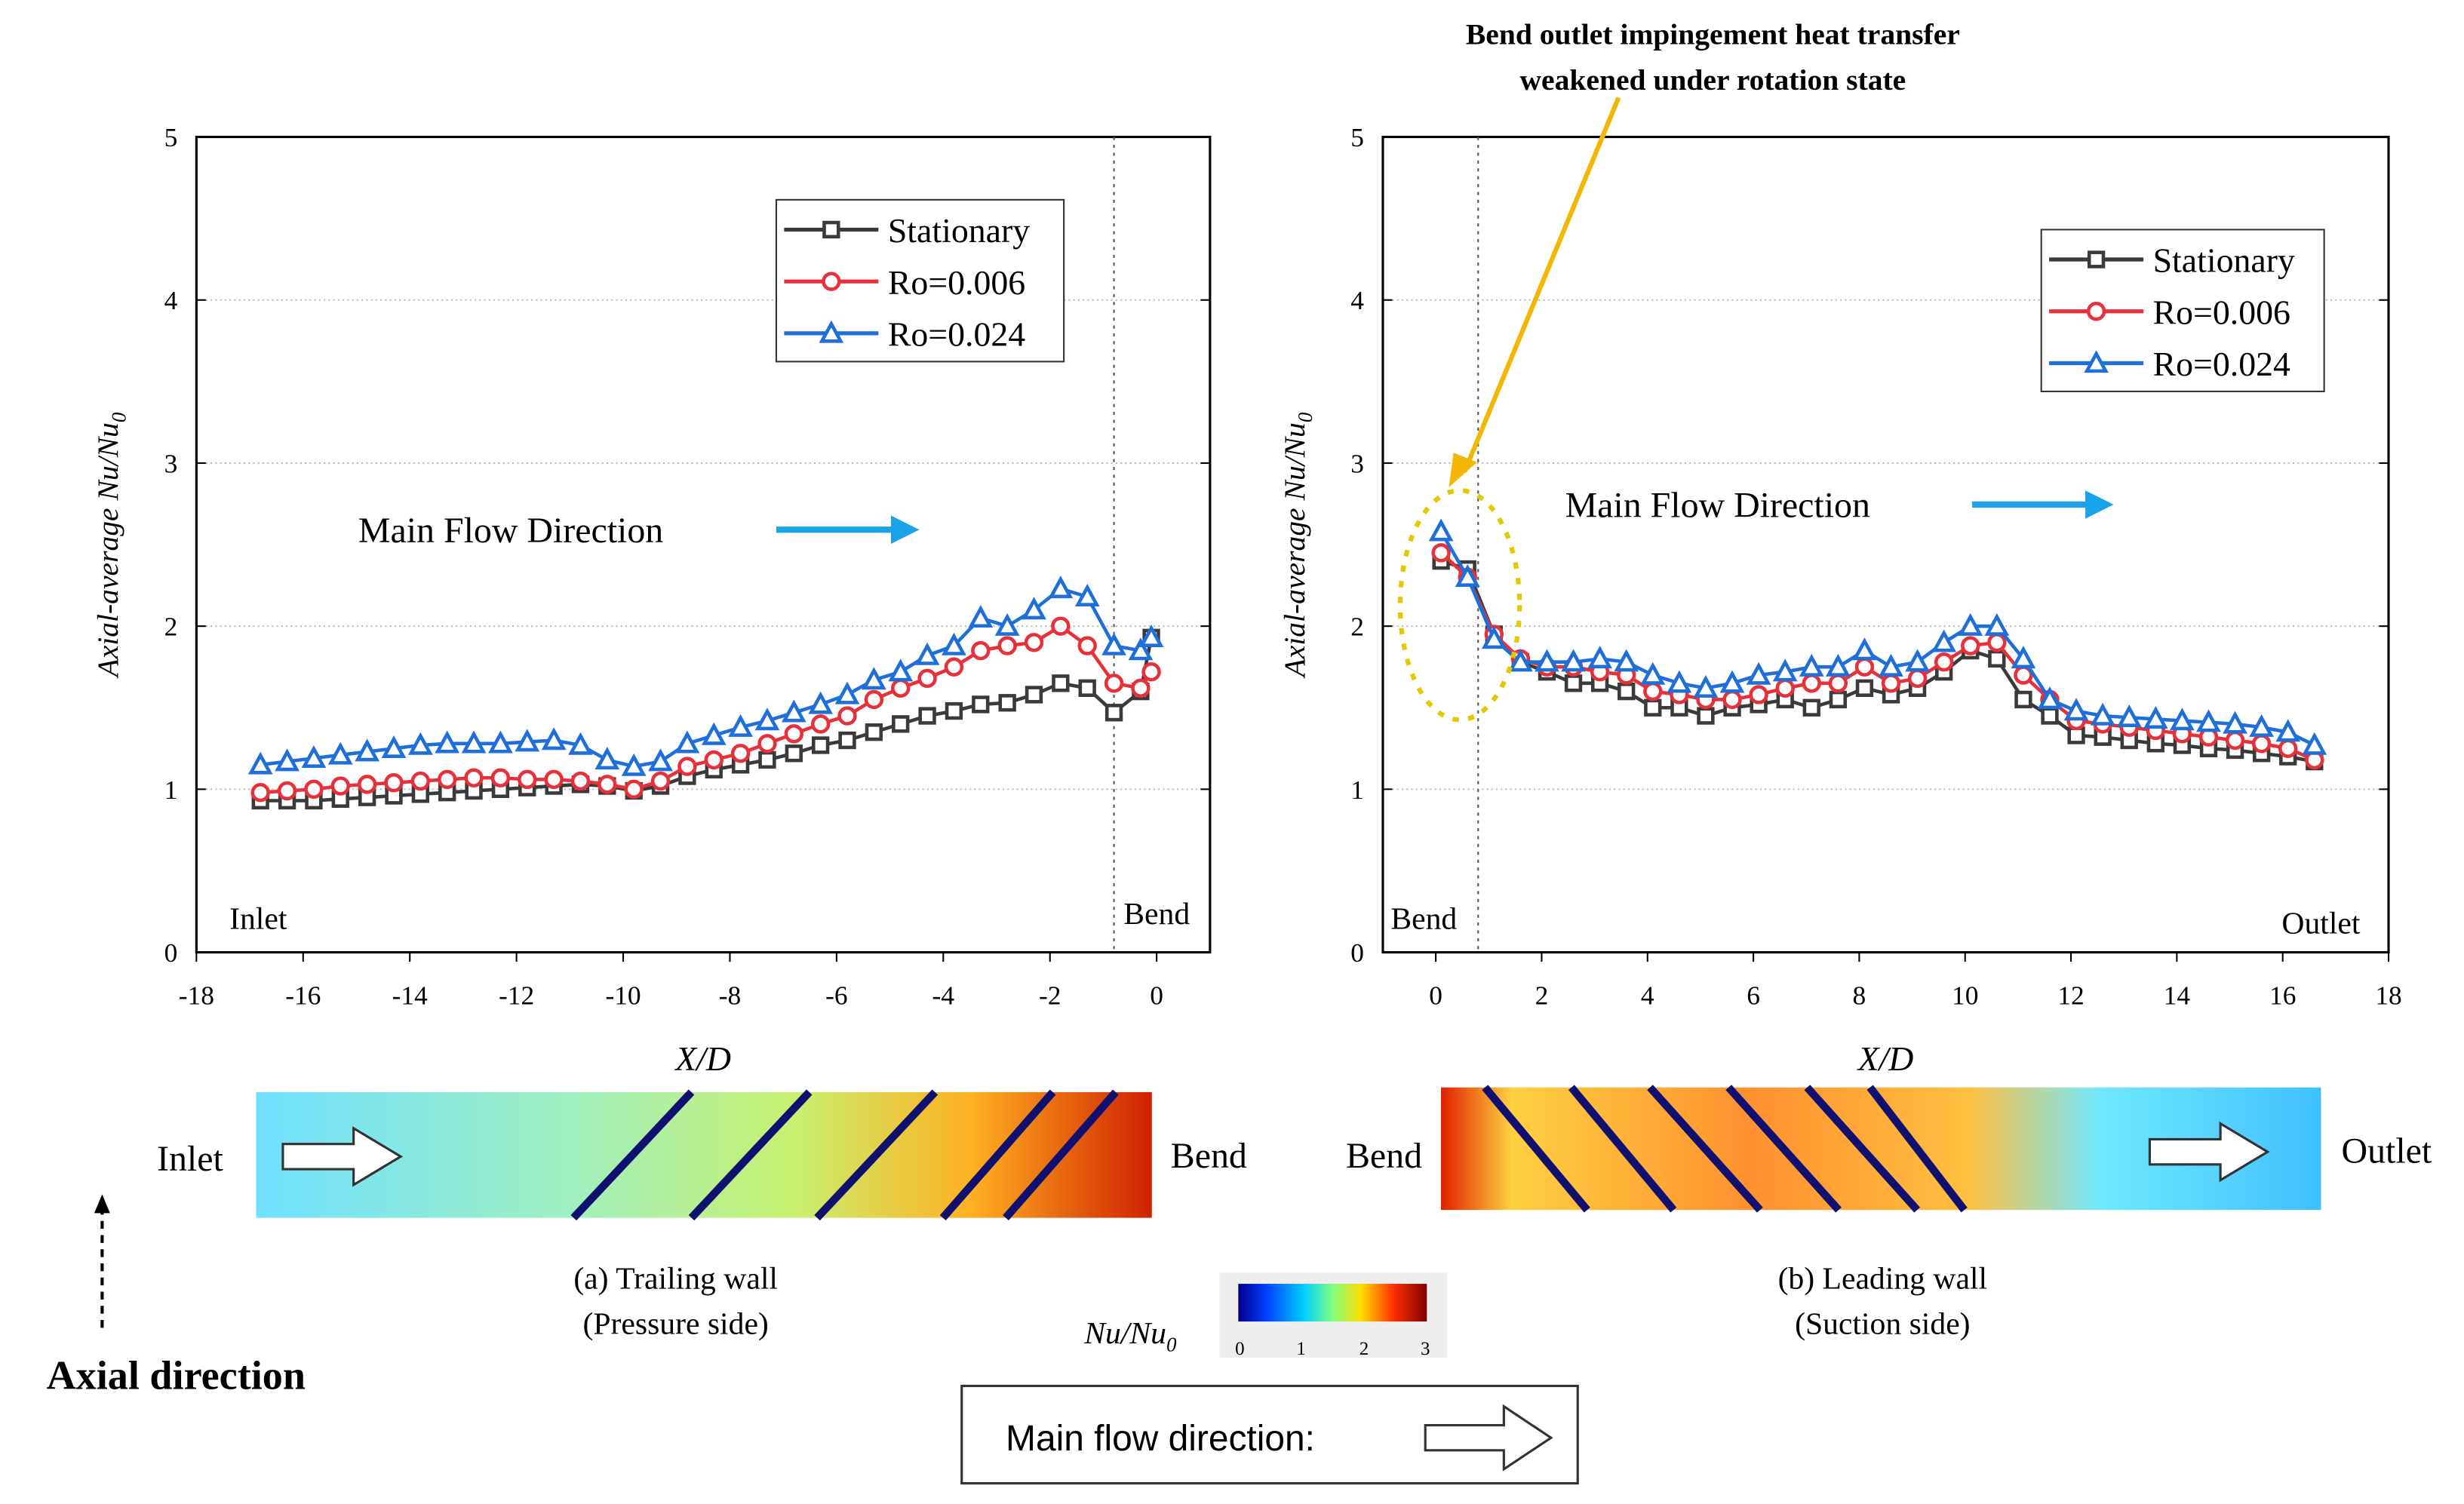  I want to click on y-tick-label: 4, so click(1357, 300).